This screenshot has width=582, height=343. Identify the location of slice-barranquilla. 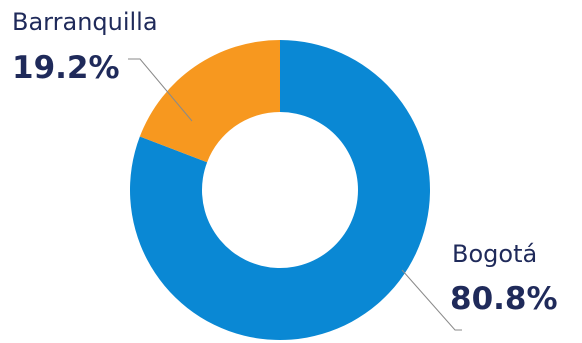
(209, 101).